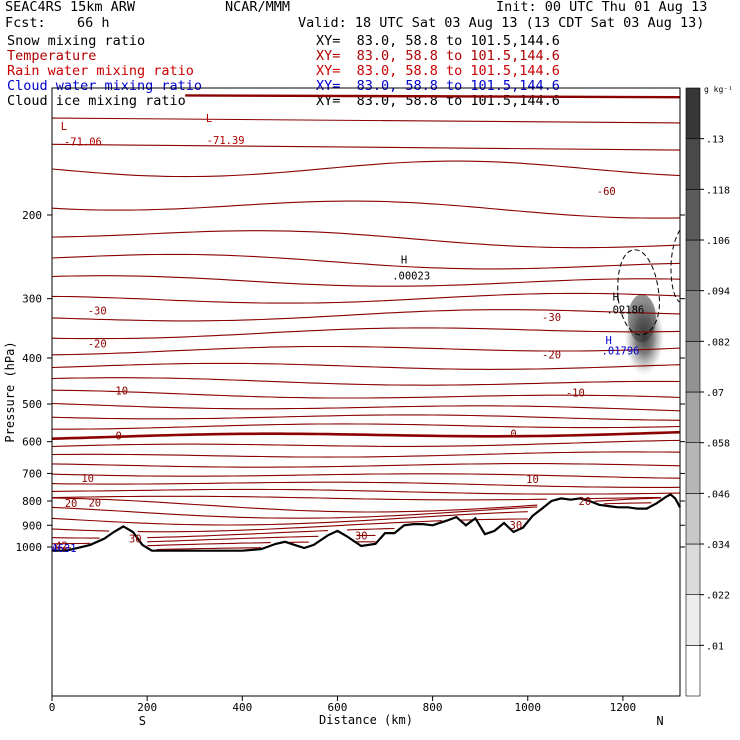  What do you see at coordinates (366, 522) in the screenshot?
I see `terrain-profile` at bounding box center [366, 522].